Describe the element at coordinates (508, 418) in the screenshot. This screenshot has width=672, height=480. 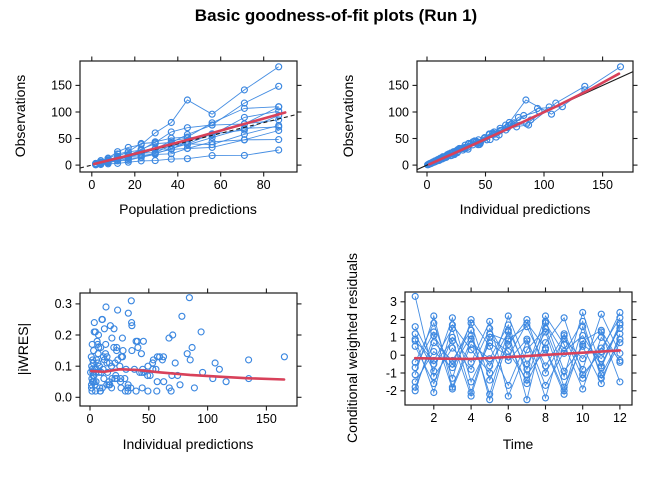
I see `panel4-x-tick-label: 6` at that location.